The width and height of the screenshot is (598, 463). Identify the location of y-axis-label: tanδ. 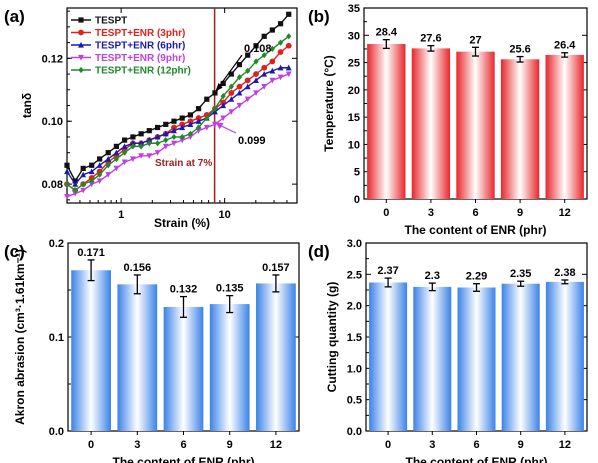
(27, 105).